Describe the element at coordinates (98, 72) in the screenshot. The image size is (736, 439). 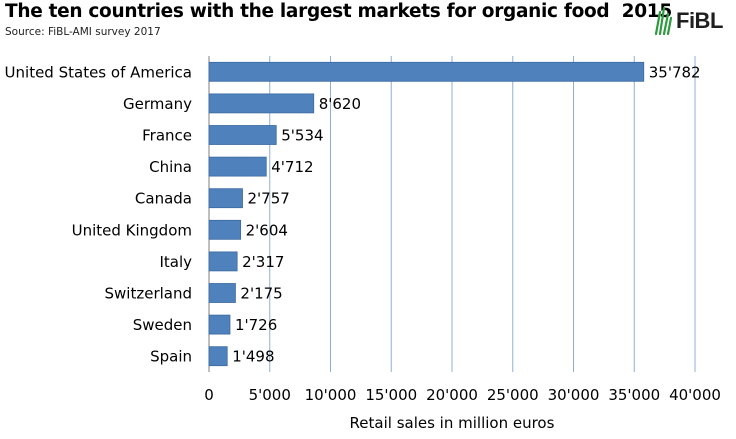
I see `category-label: United States of America` at that location.